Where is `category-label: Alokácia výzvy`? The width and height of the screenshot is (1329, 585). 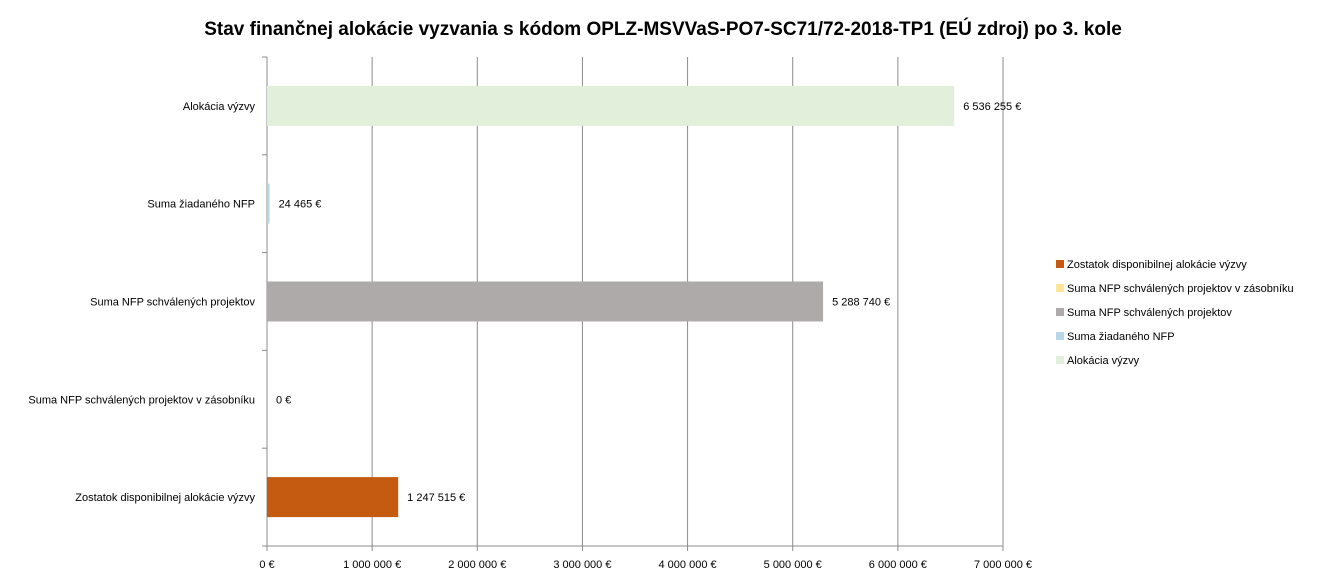 category-label: Alokácia výzvy is located at coordinates (219, 107).